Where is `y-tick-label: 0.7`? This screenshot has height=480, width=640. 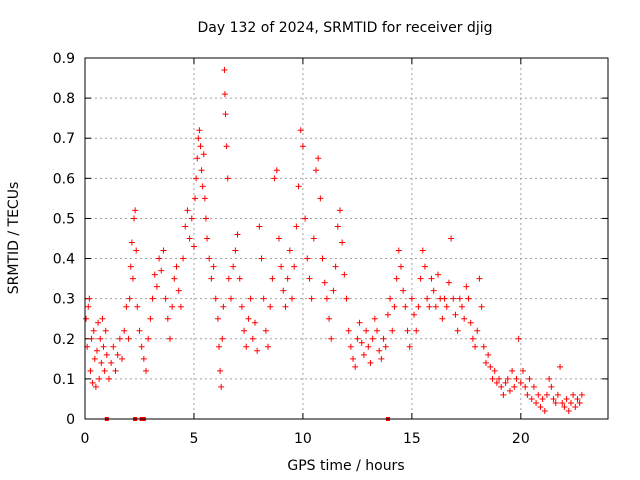 y-tick-label: 0.7 is located at coordinates (64, 139).